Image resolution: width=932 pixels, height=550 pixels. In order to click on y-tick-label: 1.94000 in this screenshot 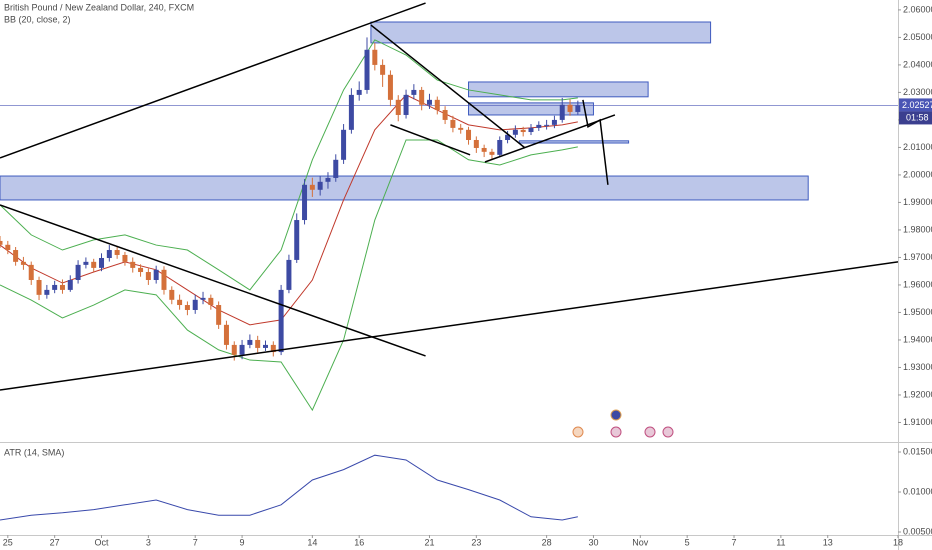, I will do `click(917, 339)`.